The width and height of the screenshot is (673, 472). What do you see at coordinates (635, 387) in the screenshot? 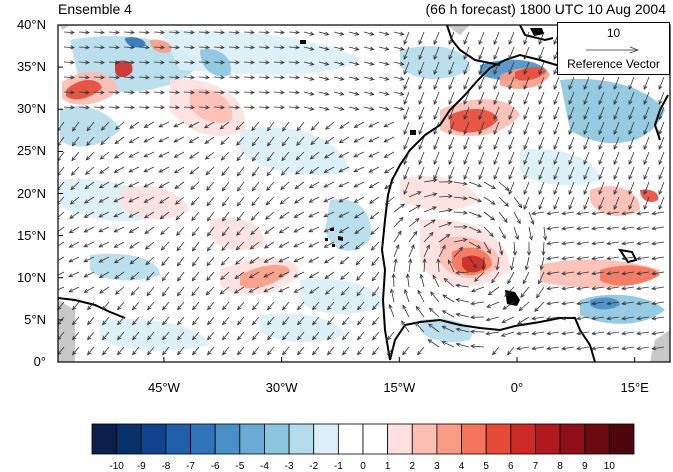
I see `longitude-label: 15°E` at bounding box center [635, 387].